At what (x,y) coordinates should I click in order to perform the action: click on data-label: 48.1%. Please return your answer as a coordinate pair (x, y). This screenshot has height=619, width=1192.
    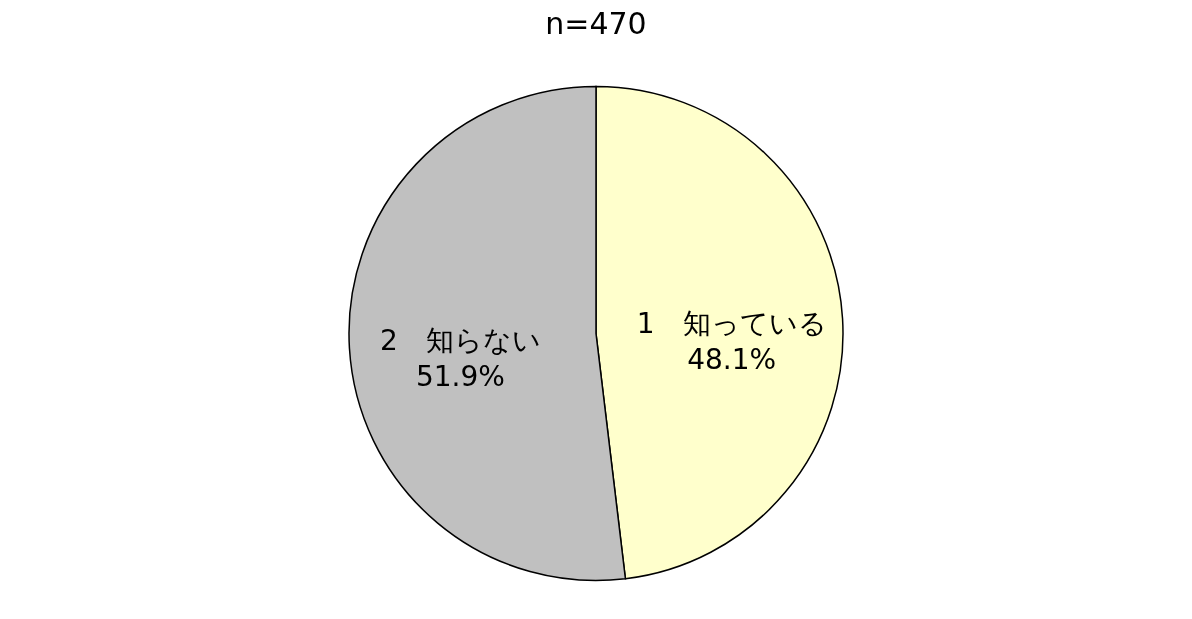
    Looking at the image, I should click on (732, 360).